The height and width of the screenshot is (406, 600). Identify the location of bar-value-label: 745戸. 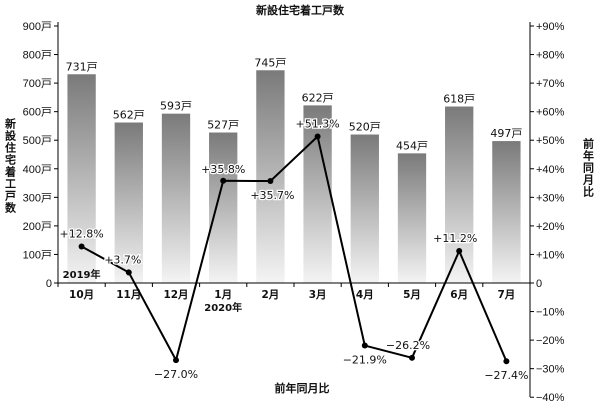
(270, 62).